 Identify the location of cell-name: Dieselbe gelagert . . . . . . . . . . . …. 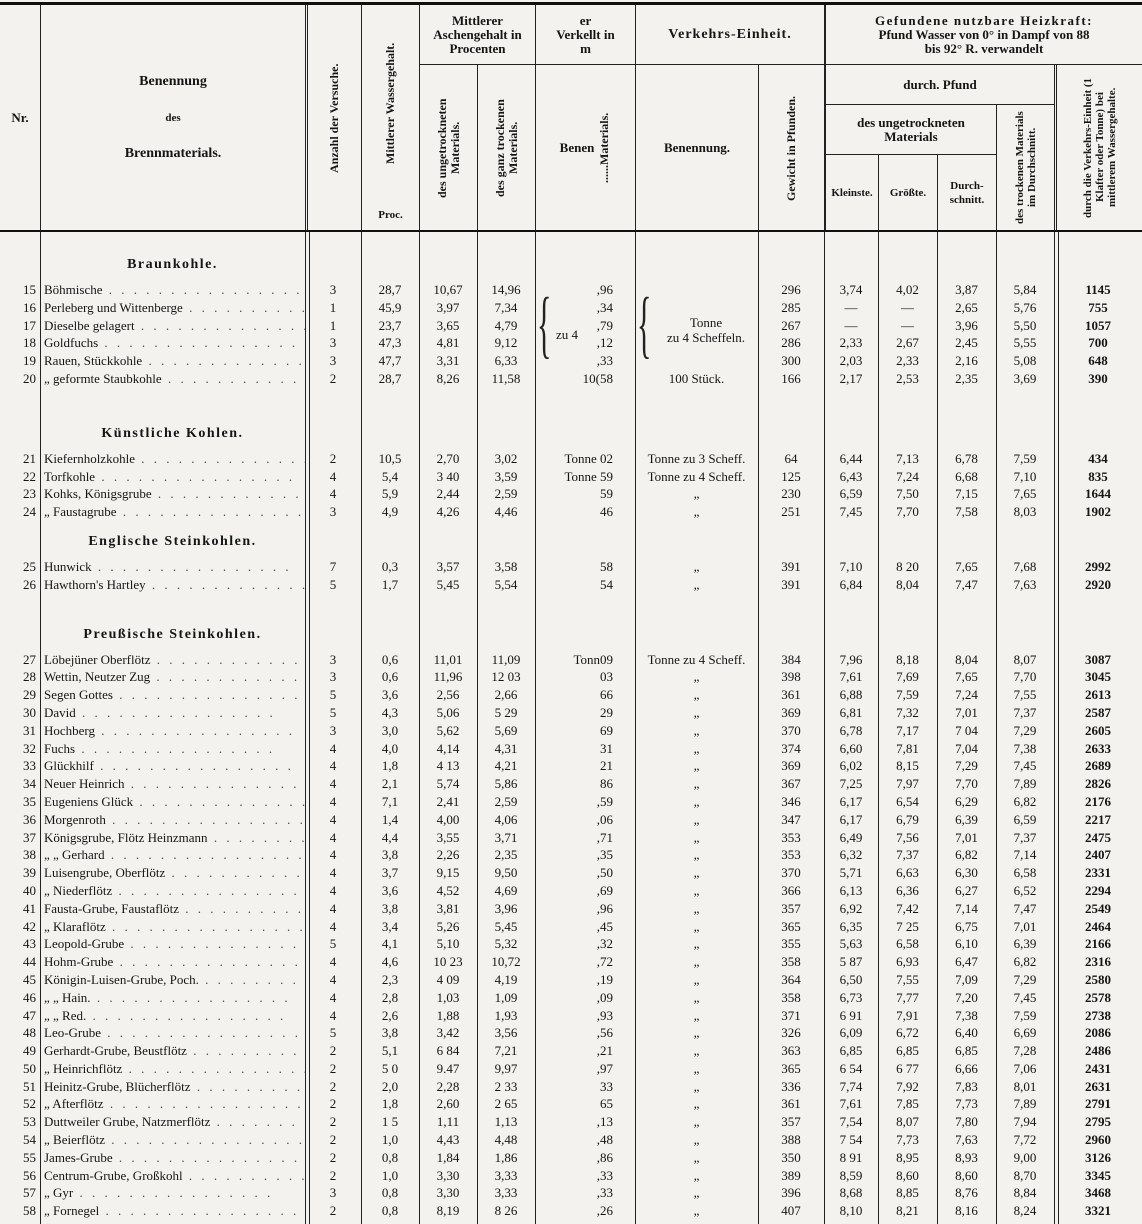
(172, 326).